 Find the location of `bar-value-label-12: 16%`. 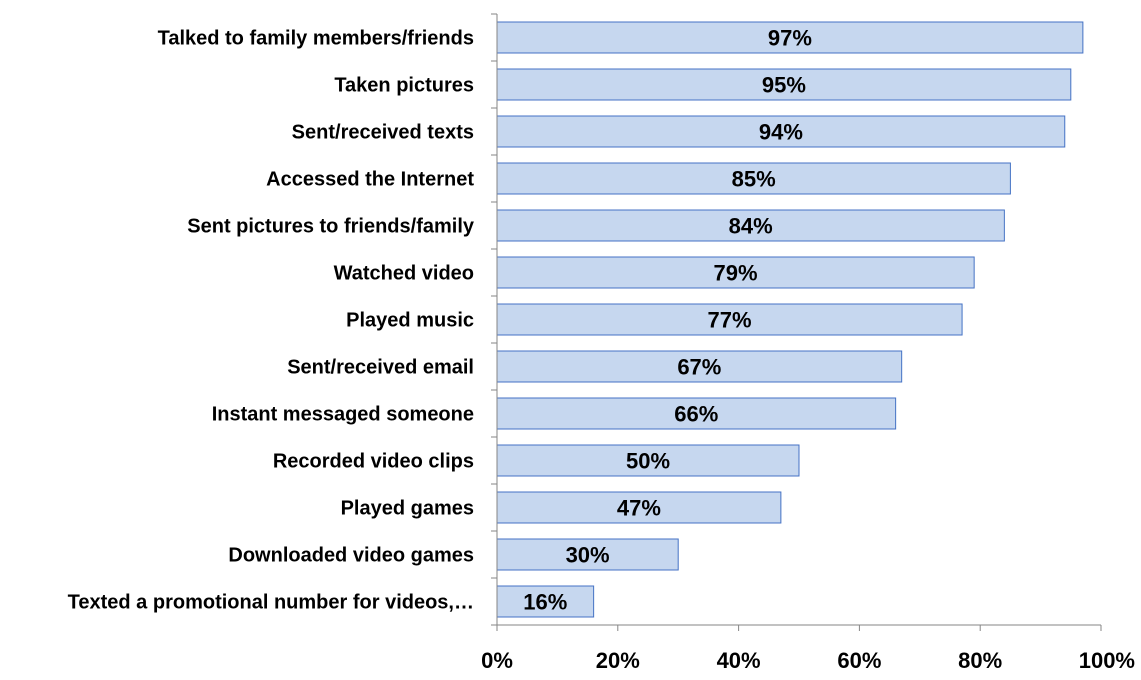

bar-value-label-12: 16% is located at coordinates (545, 602).